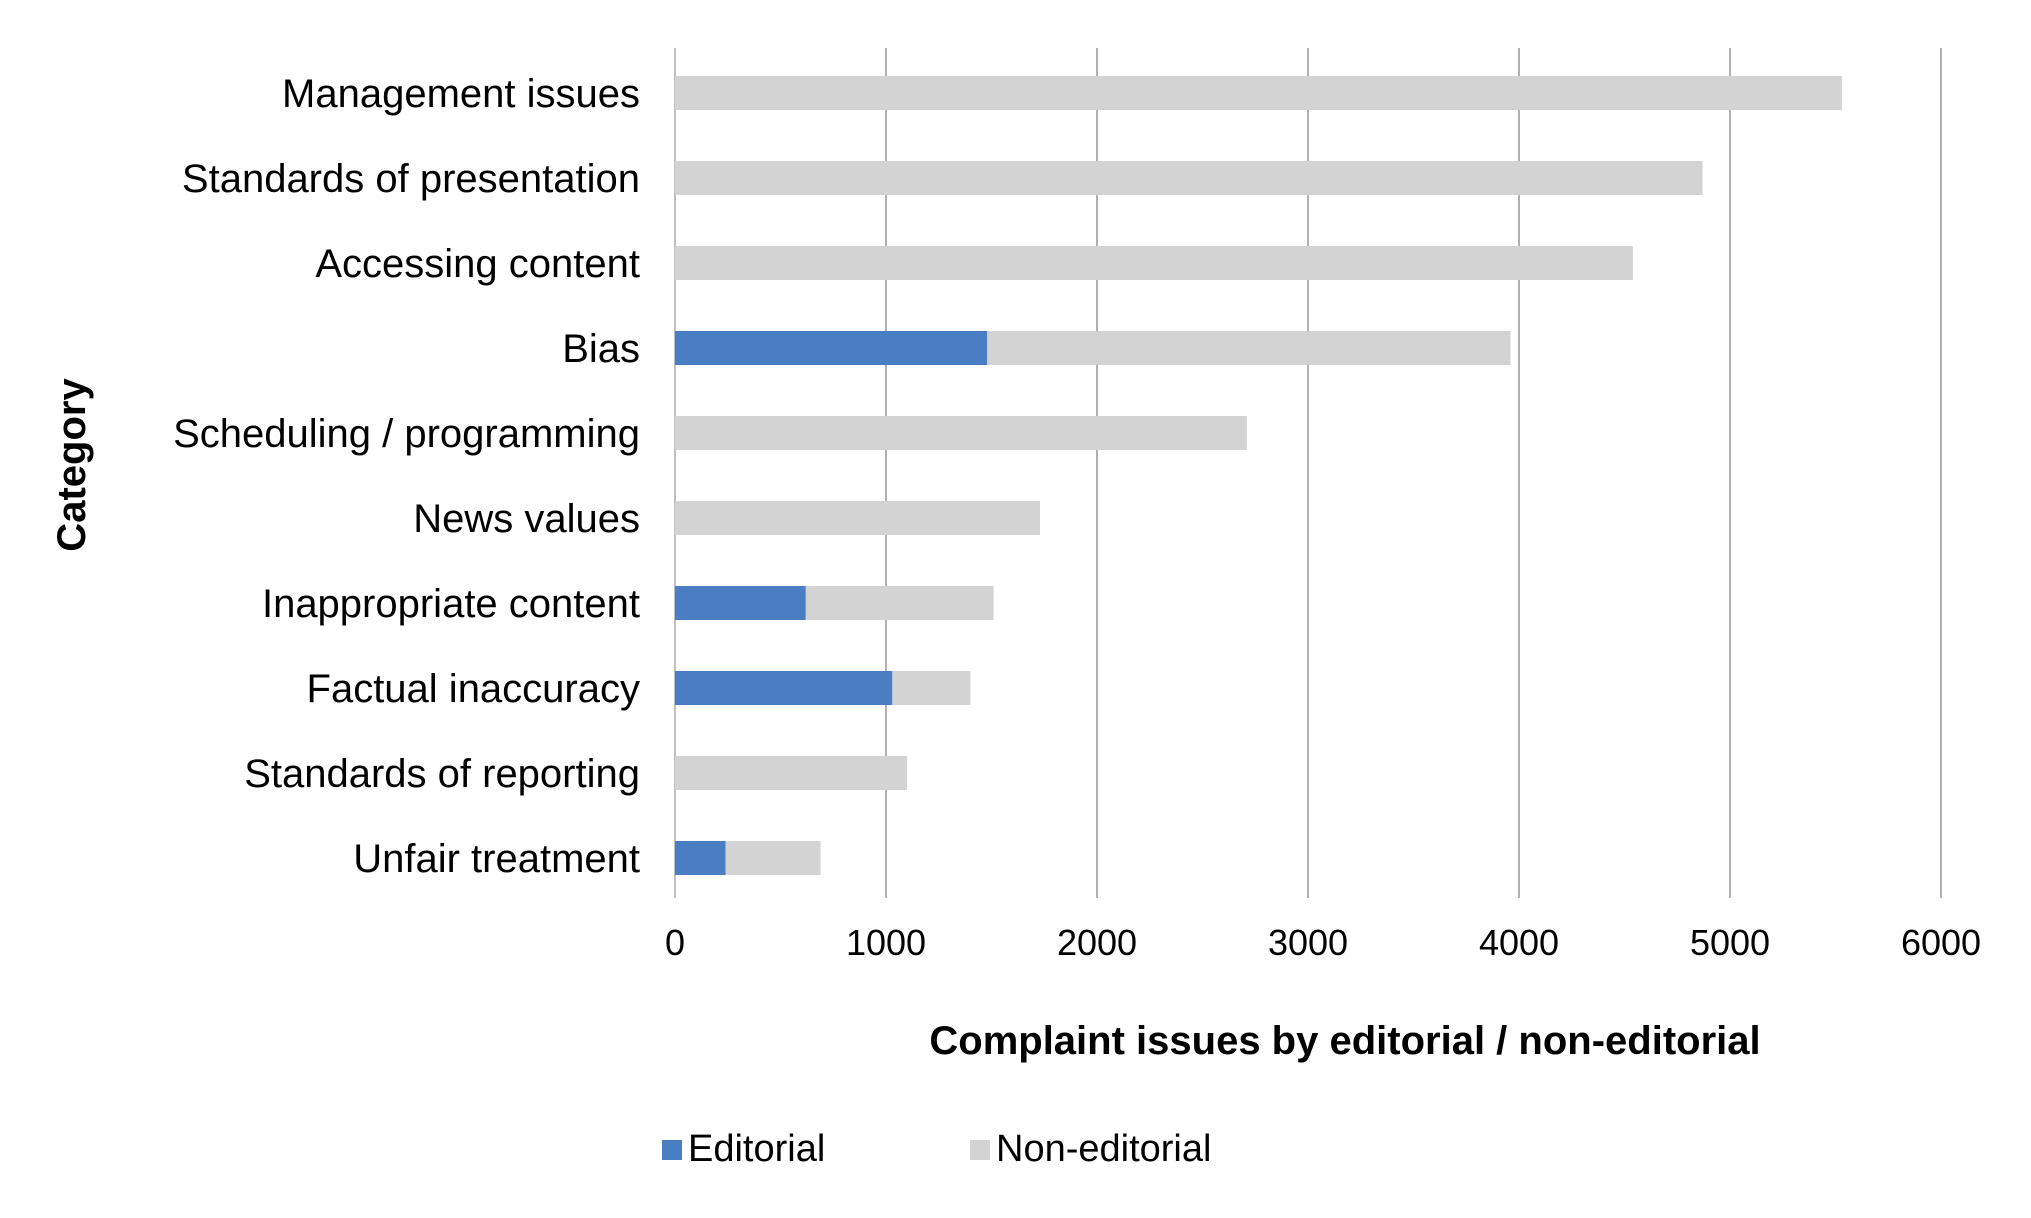 The width and height of the screenshot is (2031, 1218). I want to click on x-tick-label: 4000, so click(1519, 942).